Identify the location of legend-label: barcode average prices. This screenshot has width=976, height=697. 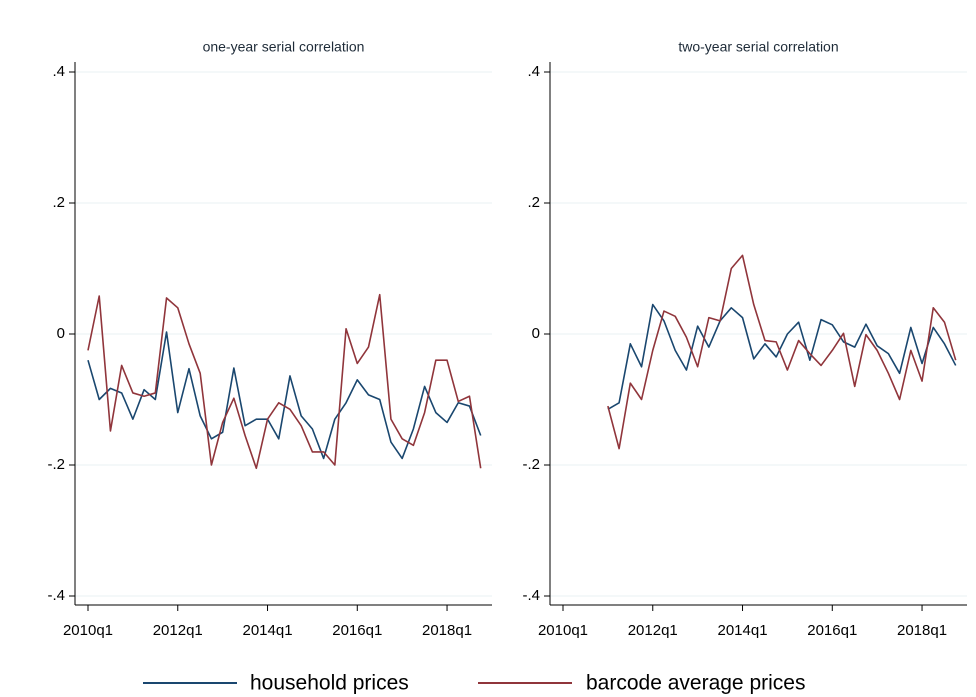
(695, 683).